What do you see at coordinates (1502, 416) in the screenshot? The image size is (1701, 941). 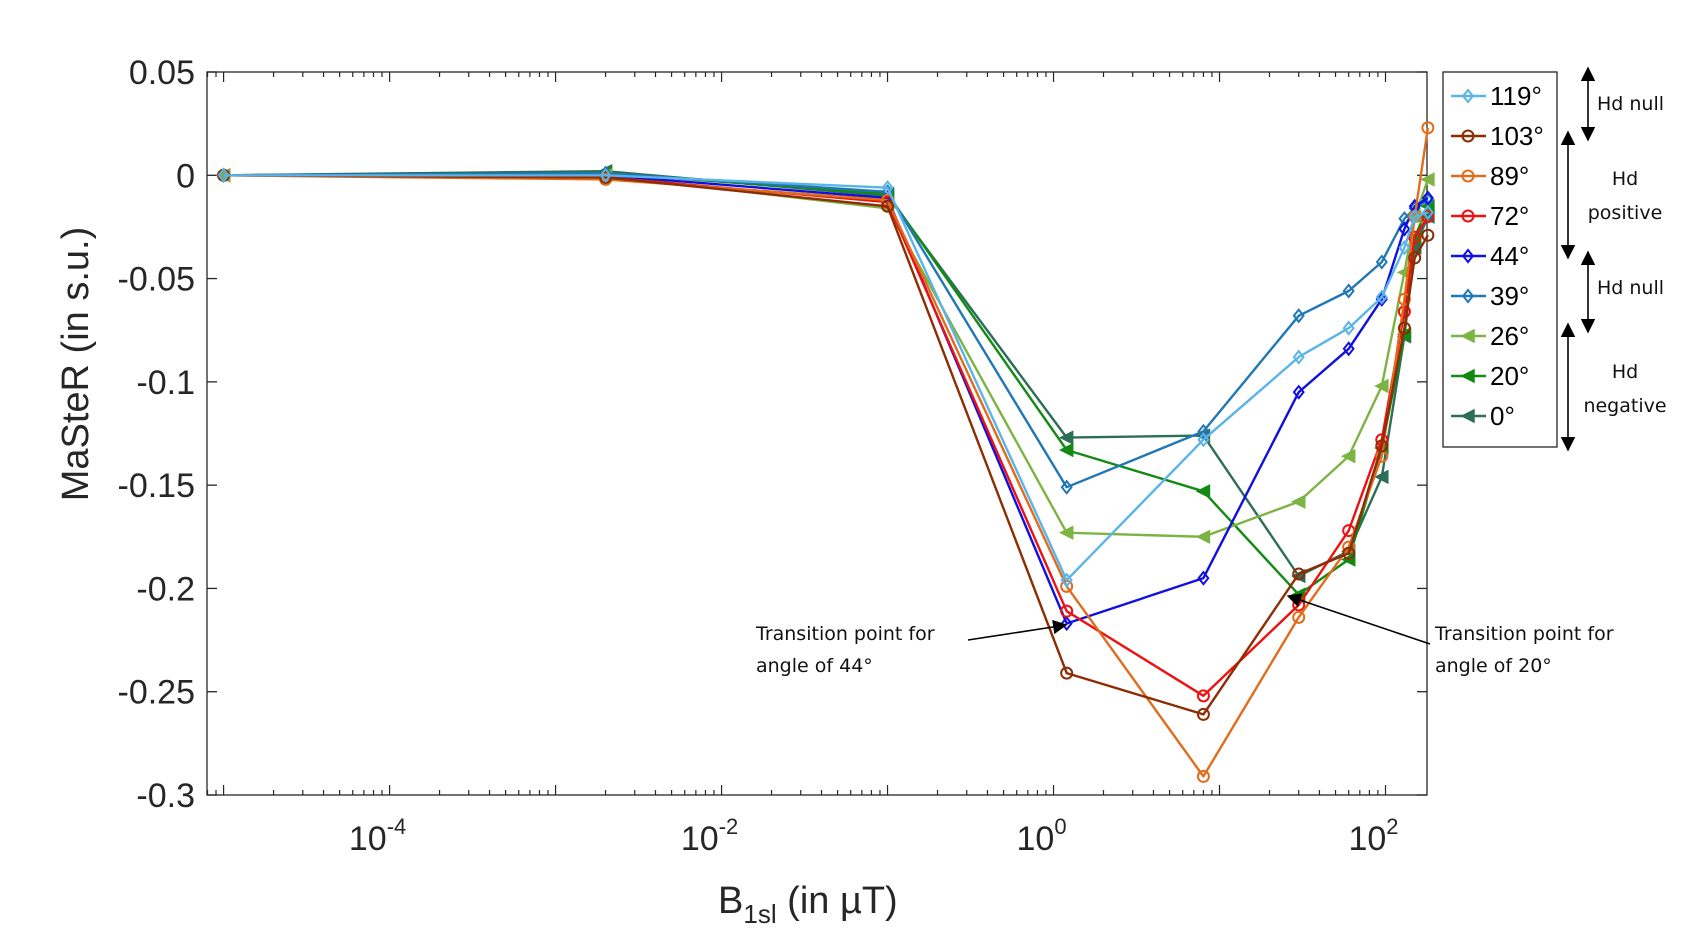 I see `legend-label: 0°` at bounding box center [1502, 416].